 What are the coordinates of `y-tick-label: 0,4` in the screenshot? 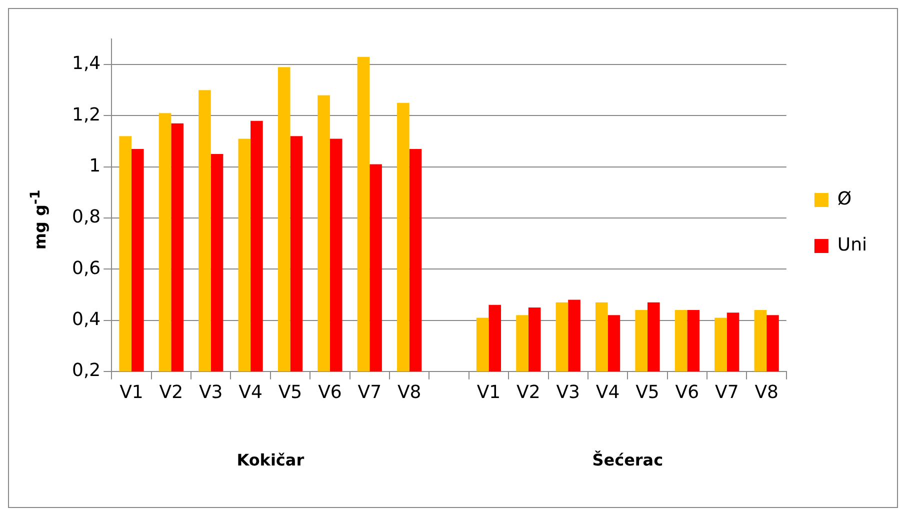 It's located at (86, 319).